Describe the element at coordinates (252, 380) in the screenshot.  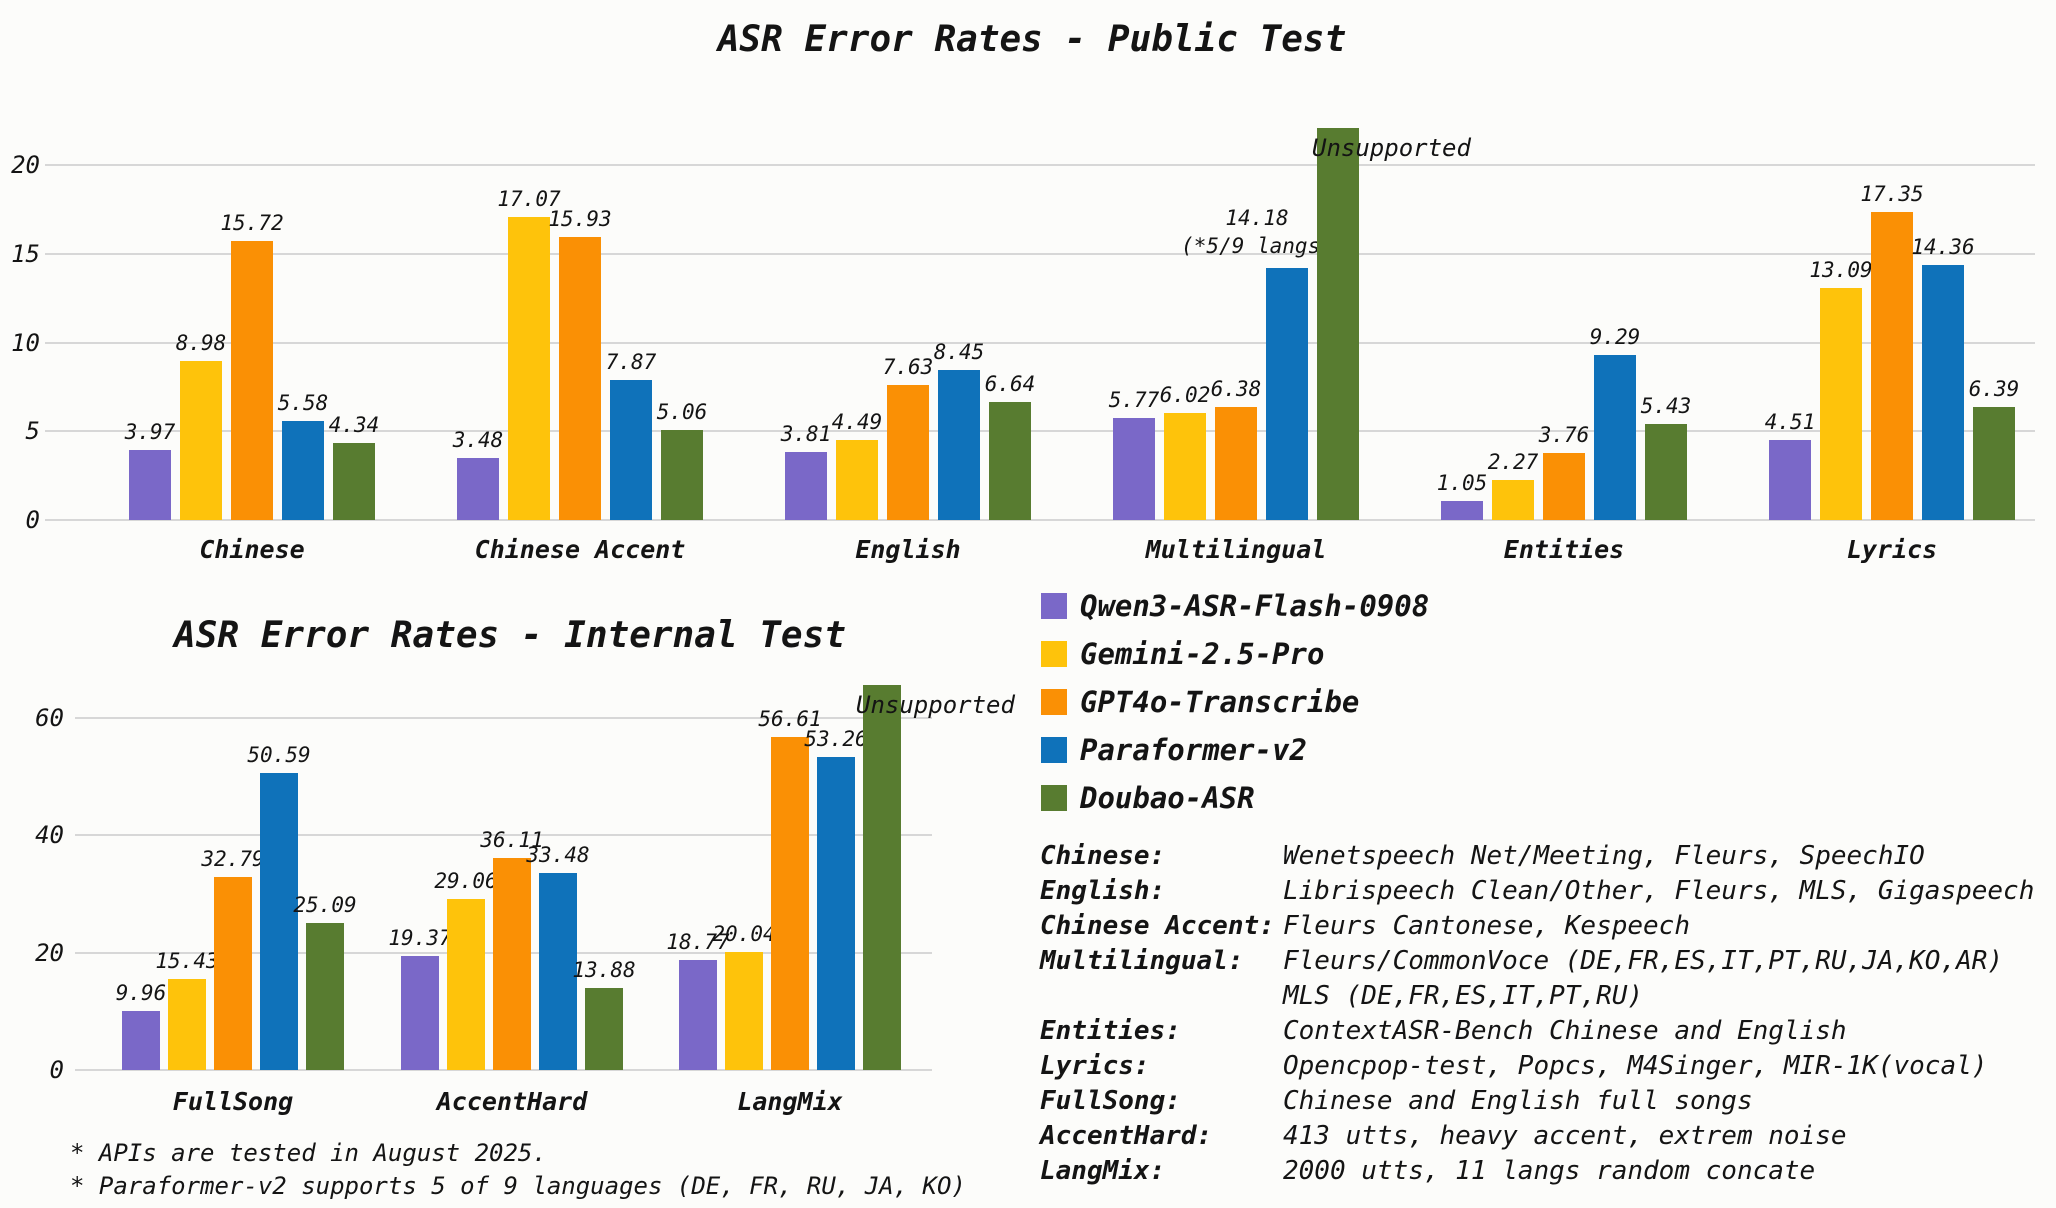
I see `bar-gpt4o-transcribe-chinese` at that location.